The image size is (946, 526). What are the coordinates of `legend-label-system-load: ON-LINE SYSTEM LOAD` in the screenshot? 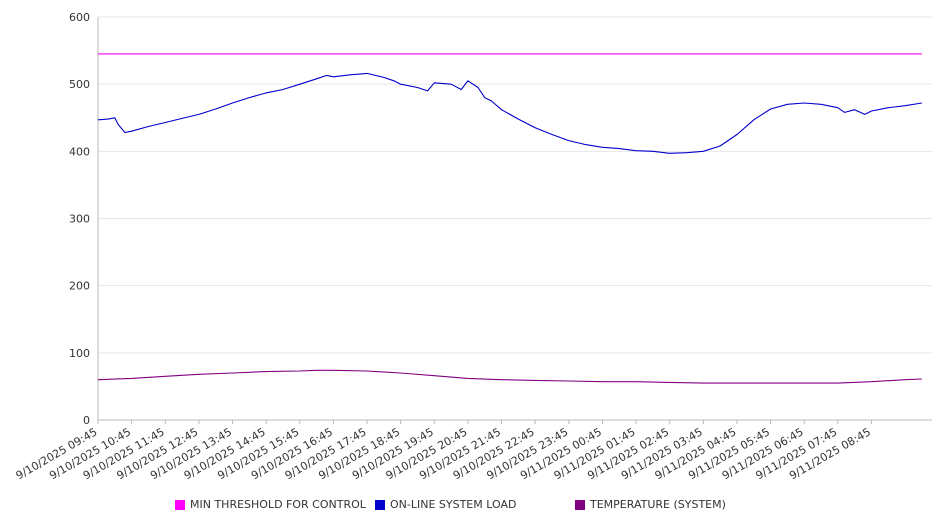 It's located at (453, 504).